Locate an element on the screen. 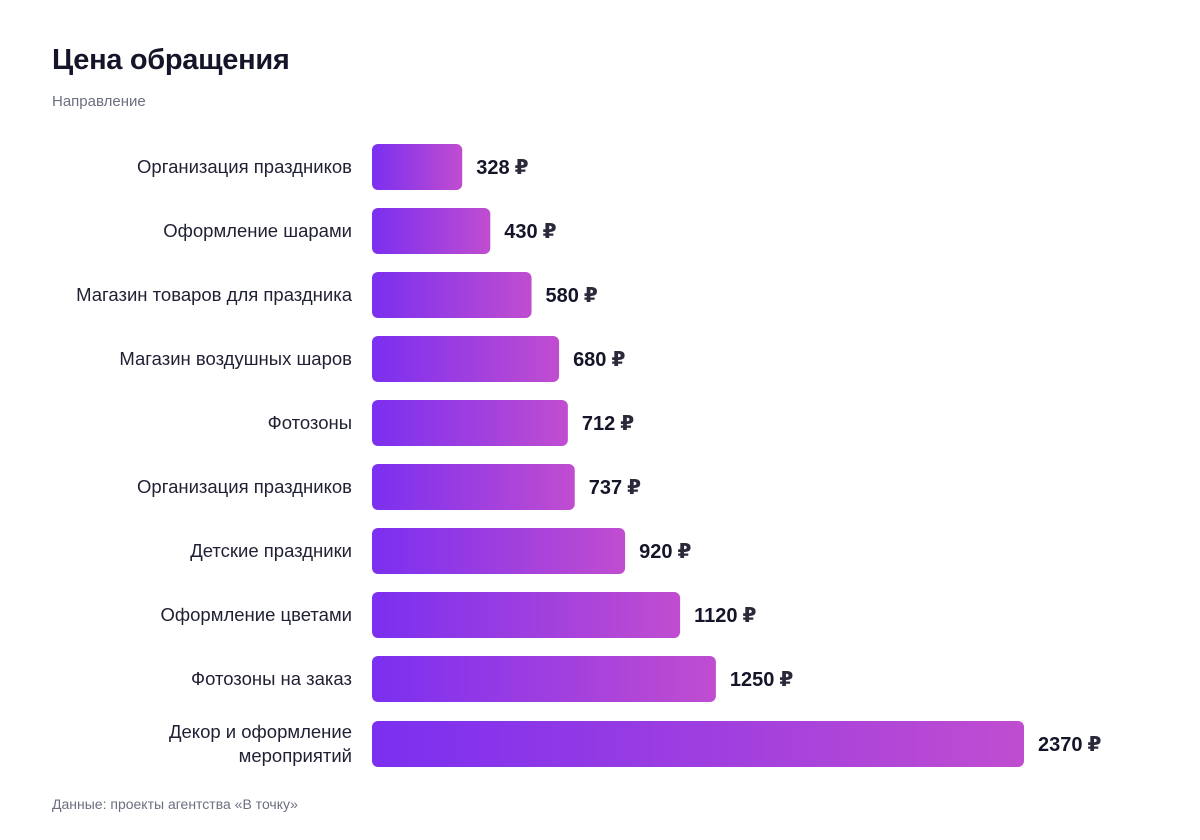 The height and width of the screenshot is (840, 1200). category-label-9: Фотозоны на заказ is located at coordinates (271, 678).